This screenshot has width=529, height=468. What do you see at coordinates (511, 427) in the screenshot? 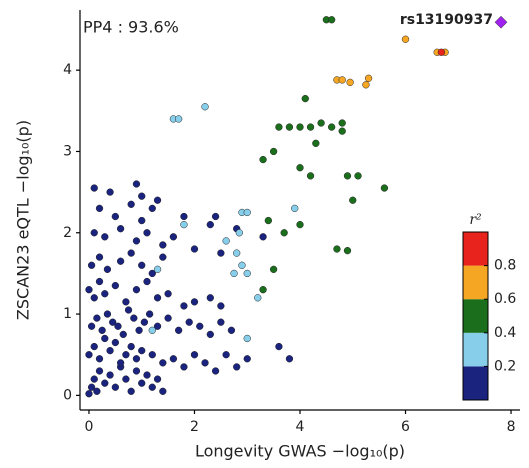
I see `x-tick-label: 8` at bounding box center [511, 427].